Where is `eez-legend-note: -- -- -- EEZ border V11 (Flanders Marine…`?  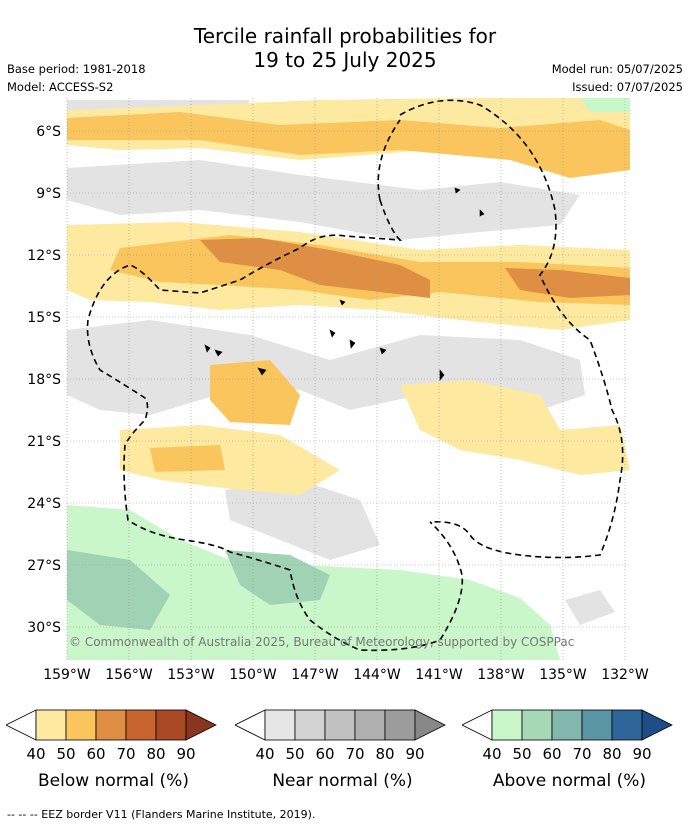
eez-legend-note: -- -- -- EEZ border V11 (Flanders Marine… is located at coordinates (161, 814).